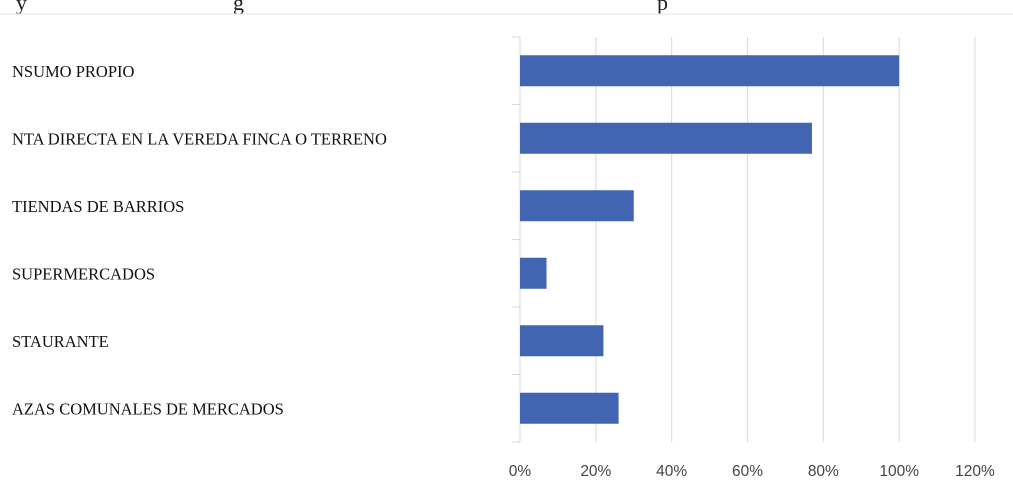  What do you see at coordinates (238, 7) in the screenshot?
I see `header-fragment-g: g` at bounding box center [238, 7].